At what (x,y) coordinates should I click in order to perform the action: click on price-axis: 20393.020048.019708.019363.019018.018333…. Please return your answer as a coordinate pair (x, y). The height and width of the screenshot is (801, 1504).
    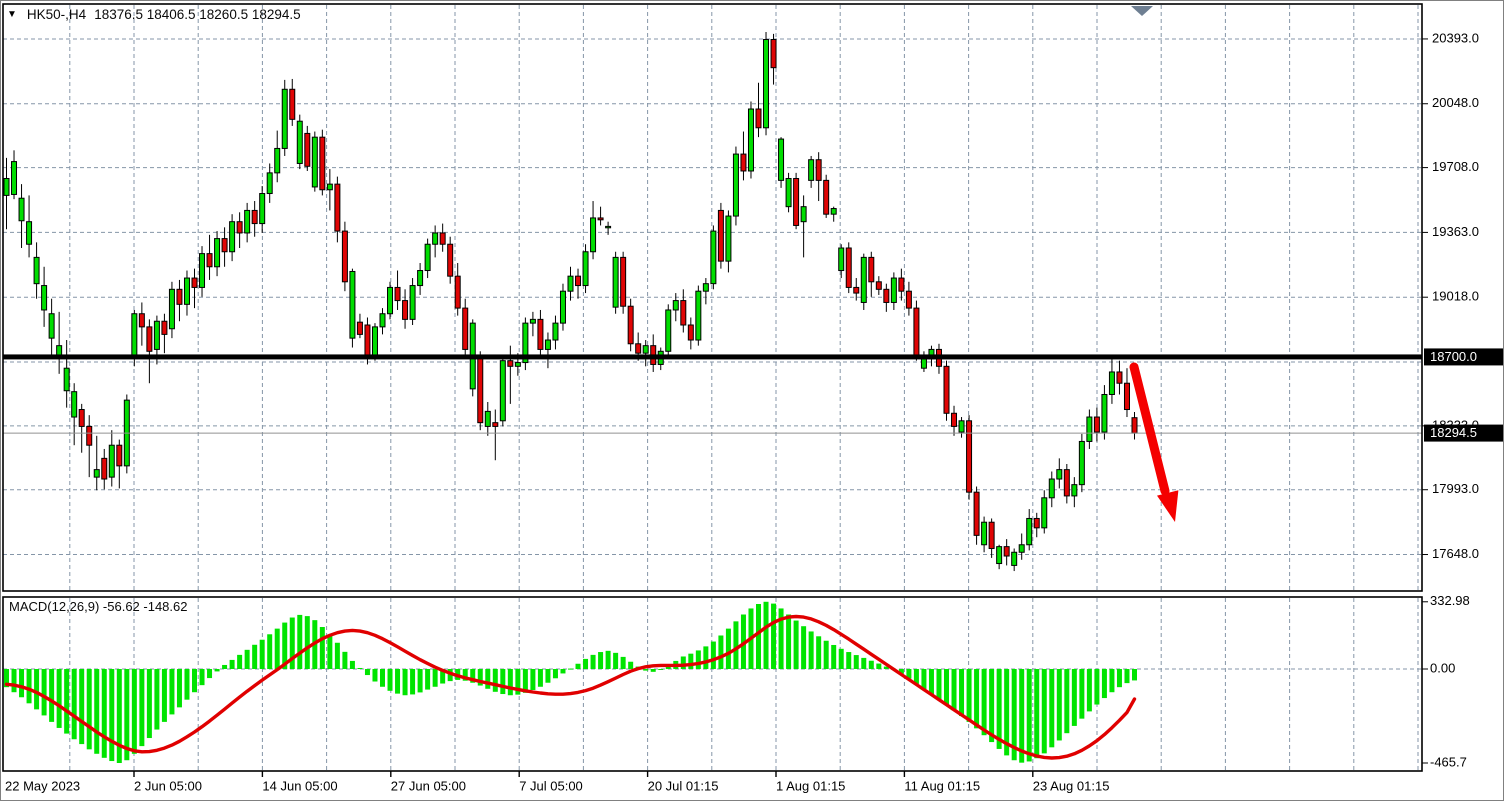
    Looking at the image, I should click on (1462, 399).